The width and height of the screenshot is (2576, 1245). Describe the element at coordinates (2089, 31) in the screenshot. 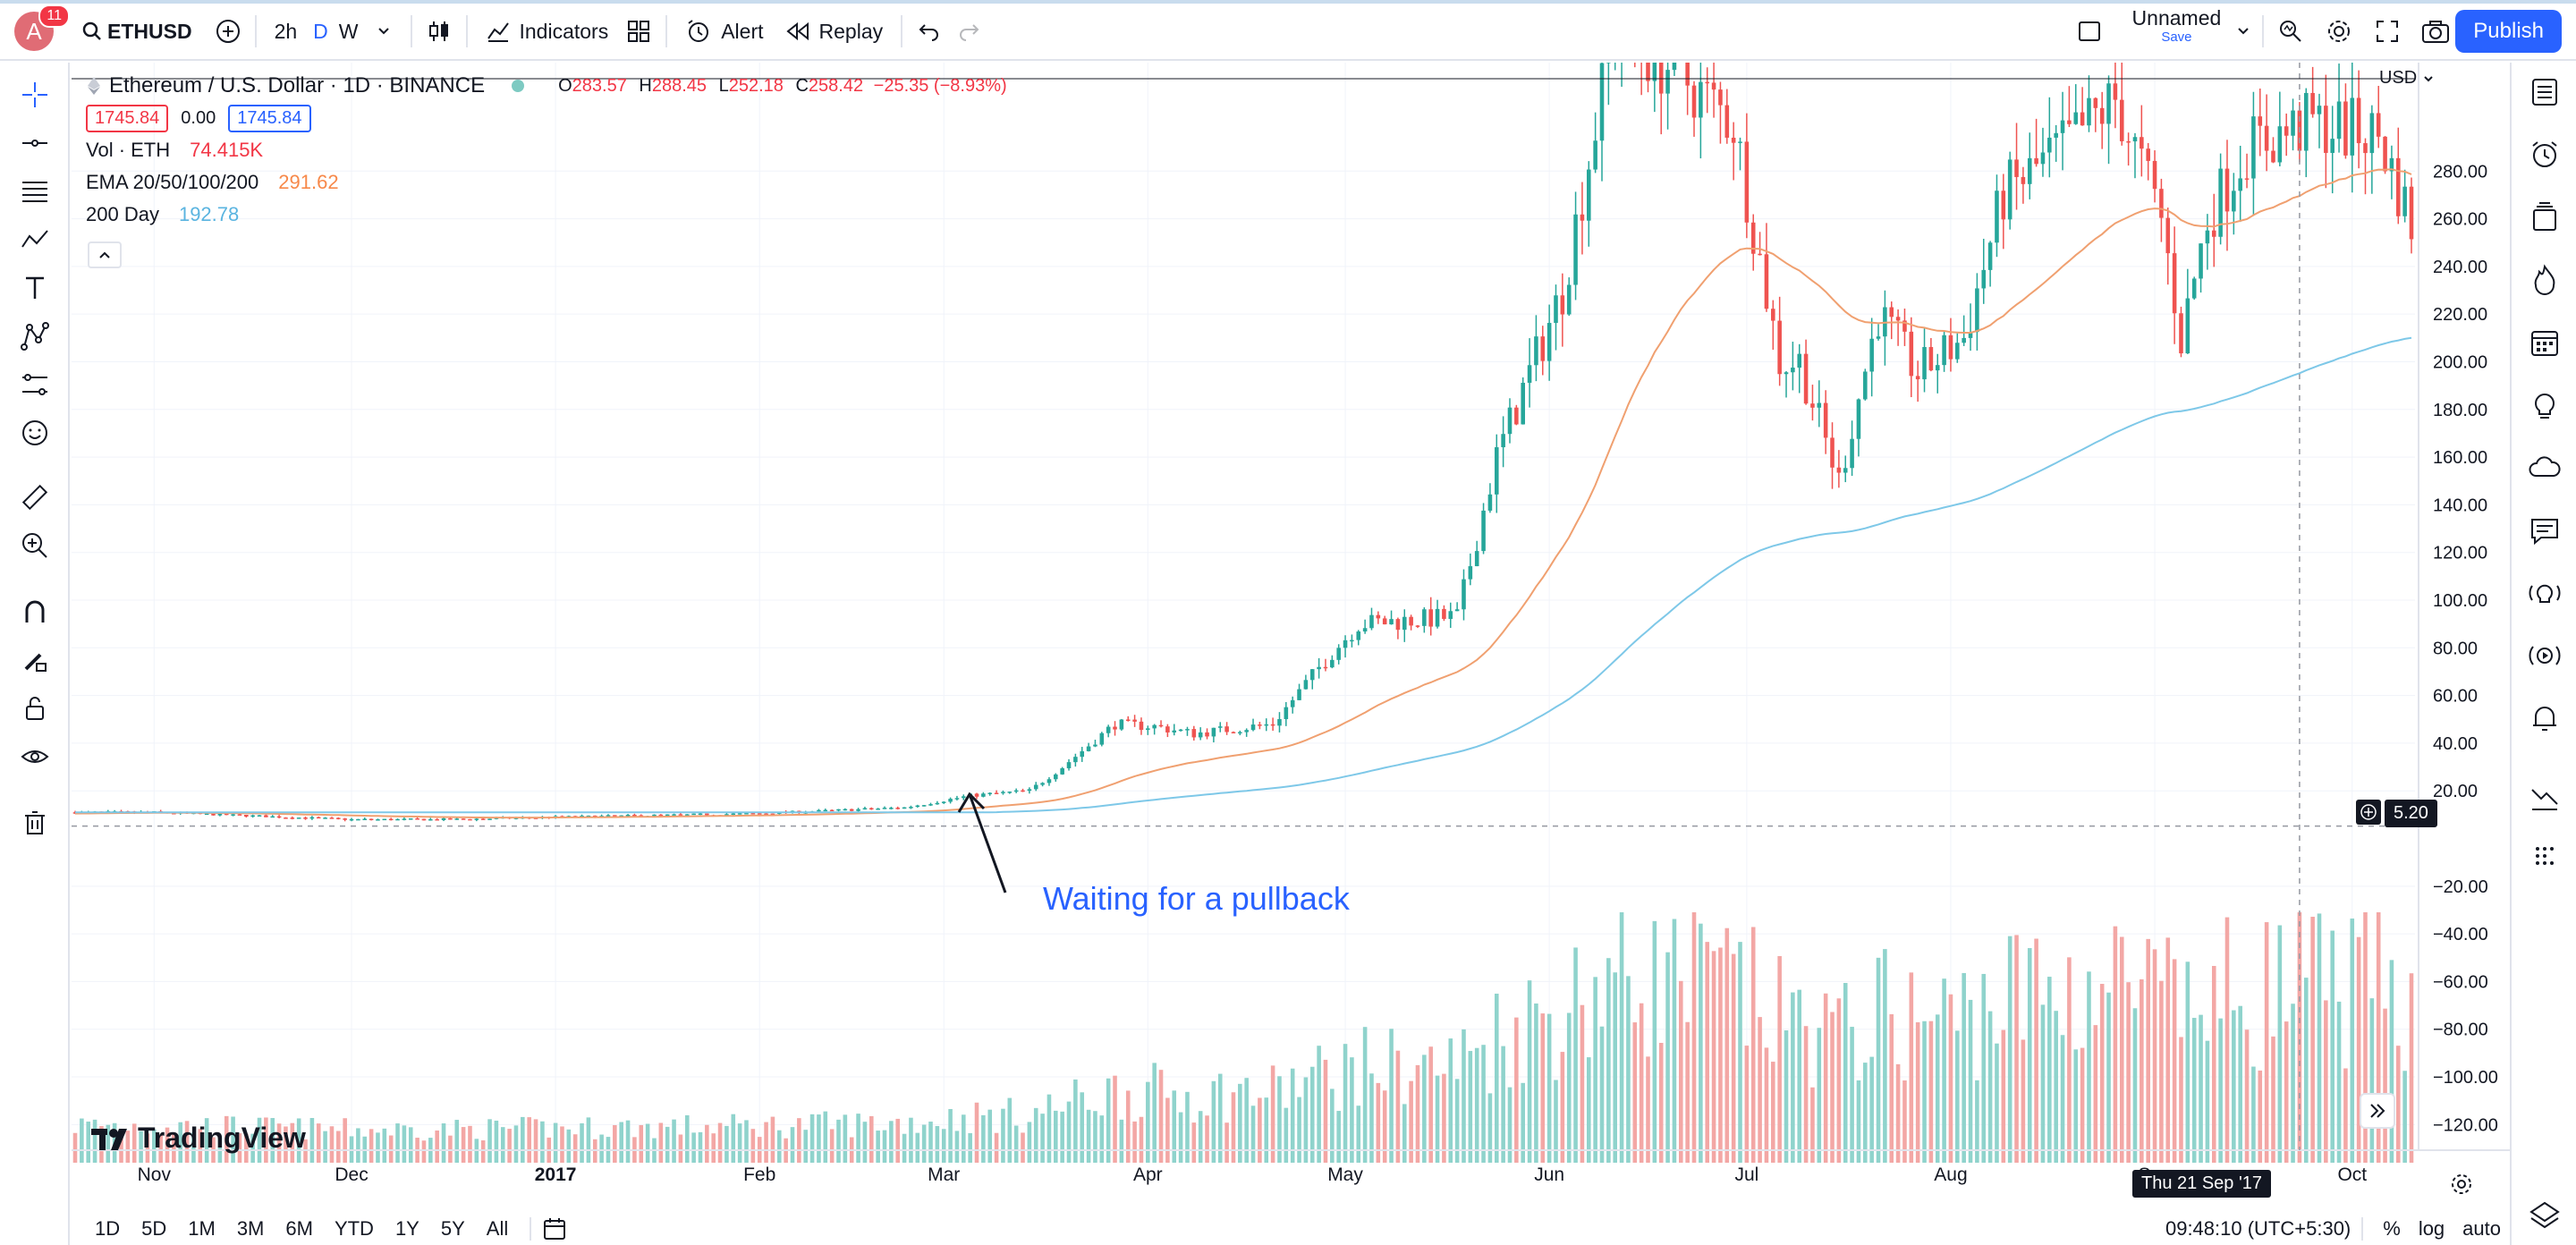

I see `layout-select-button` at that location.